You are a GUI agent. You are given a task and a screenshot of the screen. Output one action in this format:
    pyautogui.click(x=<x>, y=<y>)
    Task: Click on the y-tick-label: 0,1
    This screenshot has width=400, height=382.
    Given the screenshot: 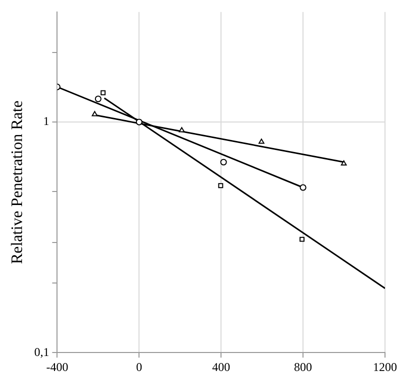 What is the action you would take?
    pyautogui.click(x=42, y=351)
    